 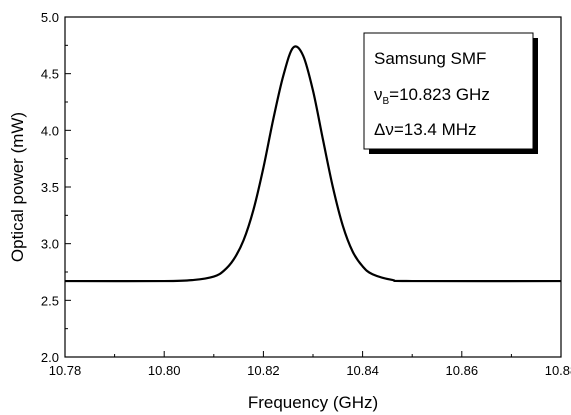 I want to click on x-axis-label: Frequency (GHz), so click(x=313, y=402).